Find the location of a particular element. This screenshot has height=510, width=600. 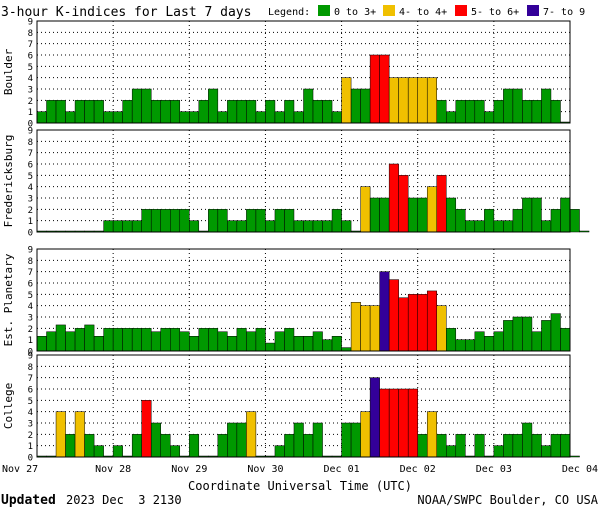

y-tick-label: 7 is located at coordinates (30, 273).